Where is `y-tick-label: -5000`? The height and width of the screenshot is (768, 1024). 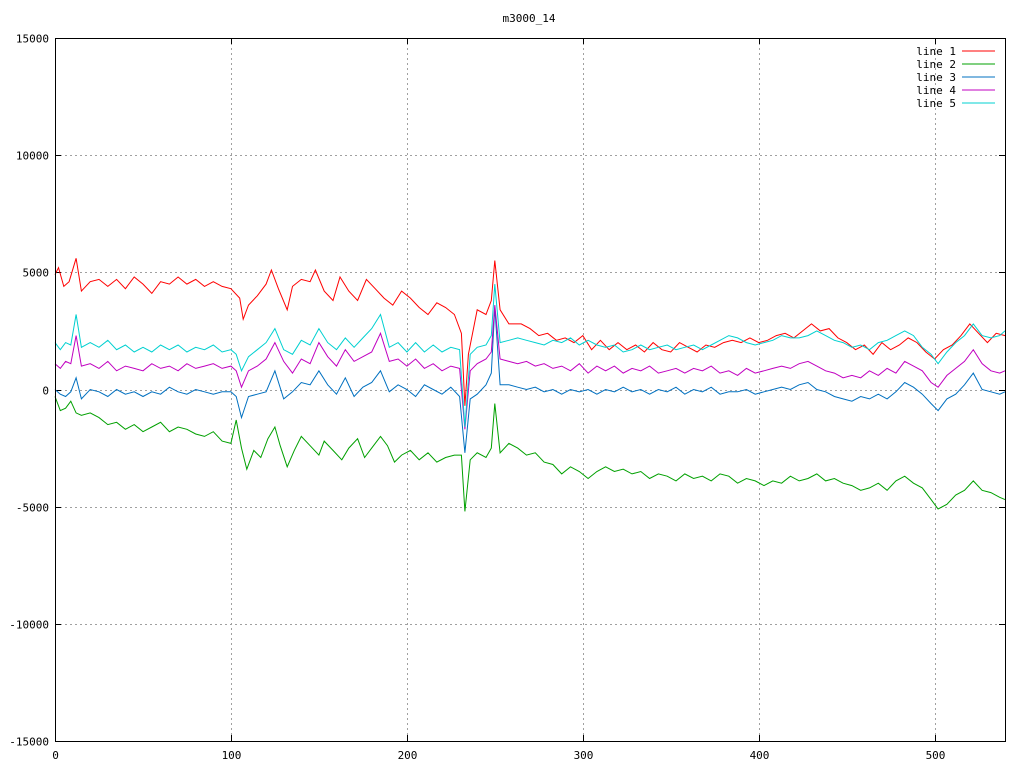
y-tick-label: -5000 is located at coordinates (32, 508).